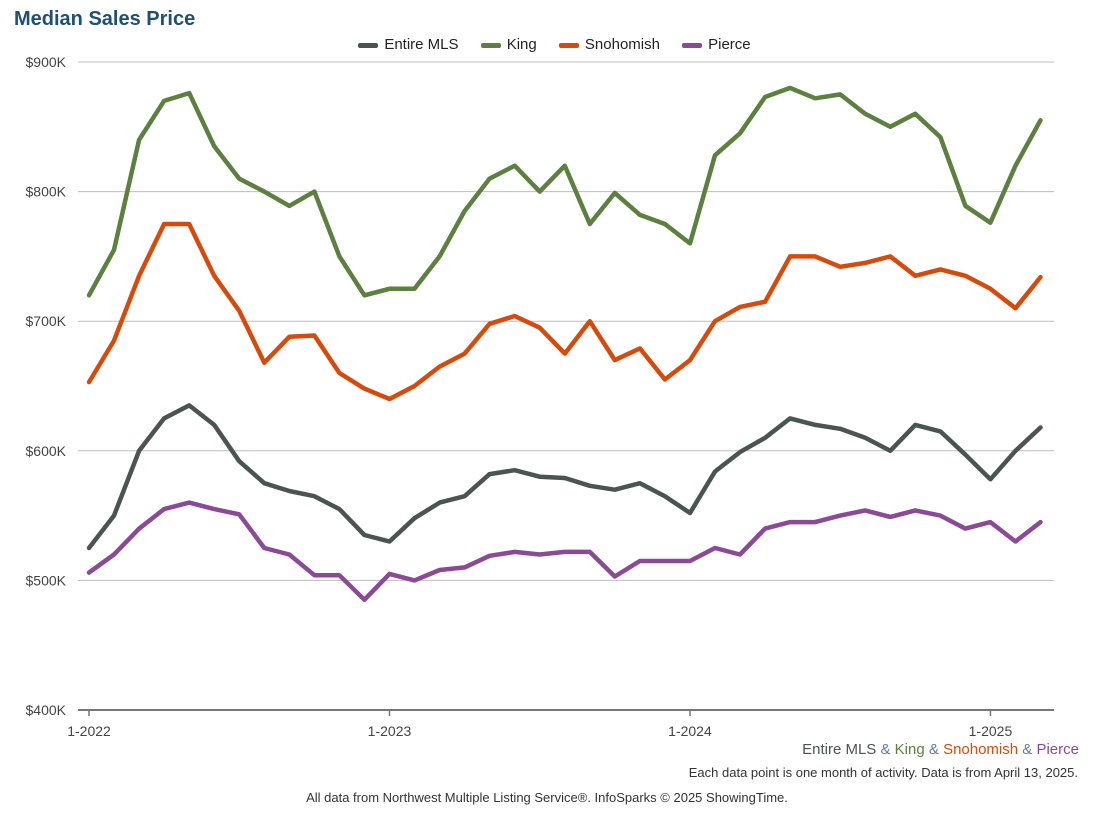  Describe the element at coordinates (521, 44) in the screenshot. I see `legend-label-king: King` at that location.